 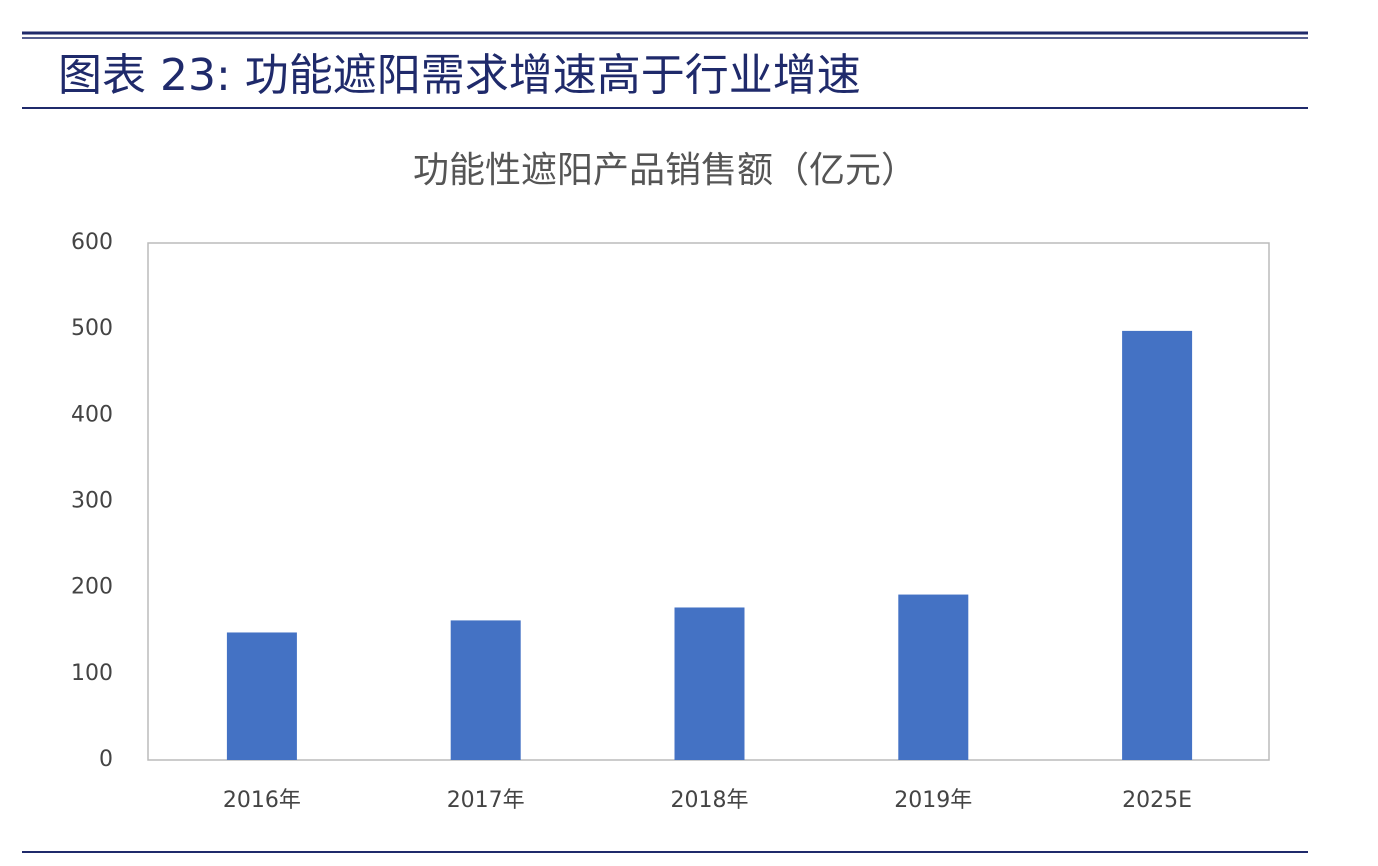 What do you see at coordinates (1157, 800) in the screenshot?
I see `x-tick-label: 2025E` at bounding box center [1157, 800].